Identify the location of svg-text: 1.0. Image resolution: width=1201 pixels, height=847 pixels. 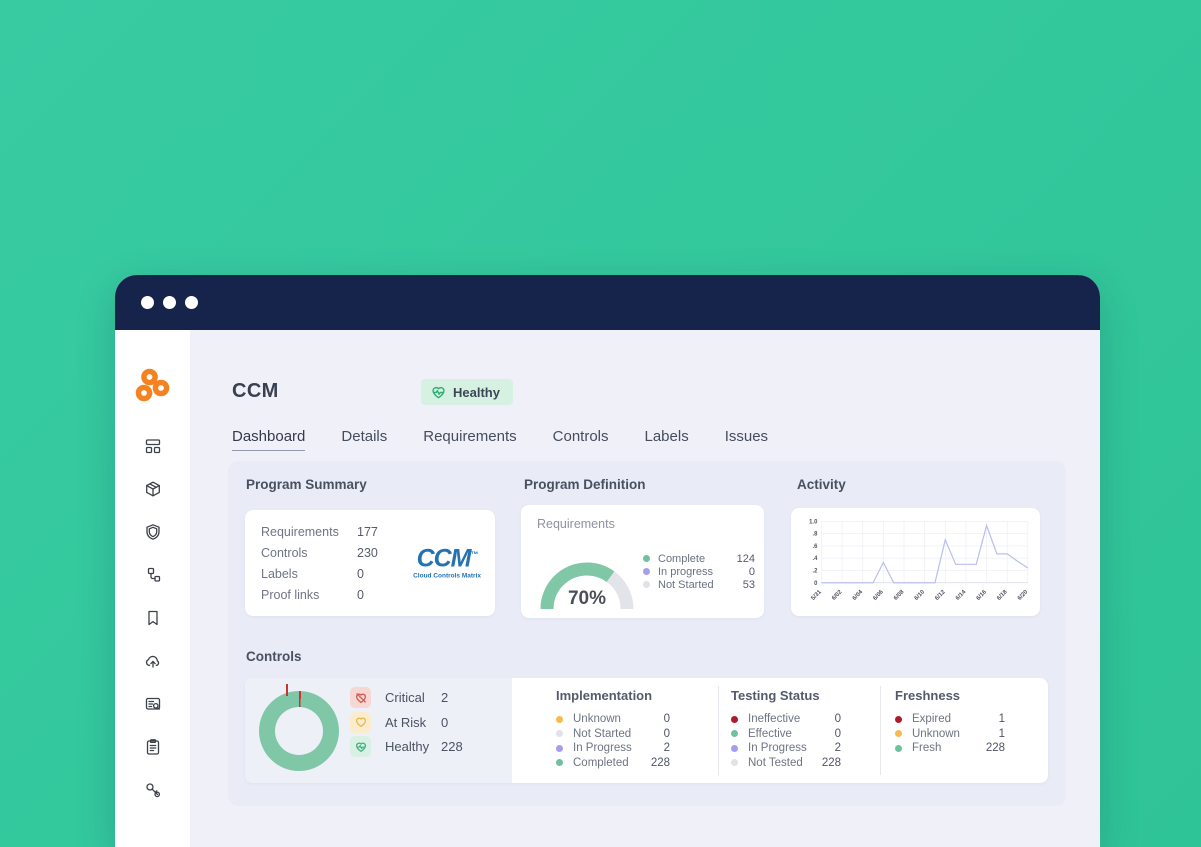
(813, 522).